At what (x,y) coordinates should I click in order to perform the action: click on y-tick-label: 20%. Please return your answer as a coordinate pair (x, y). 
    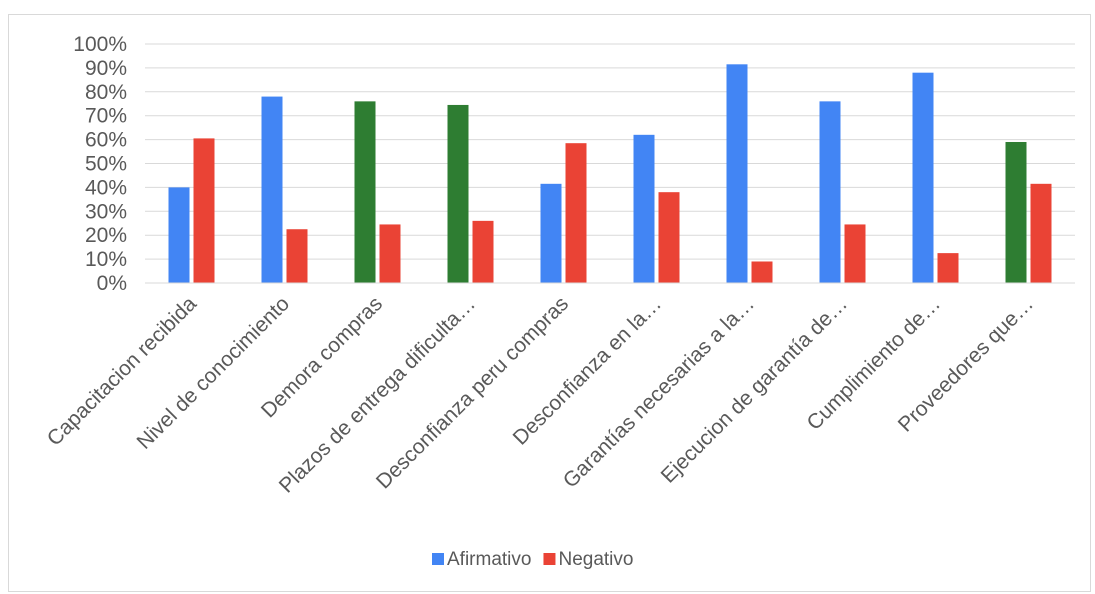
    Looking at the image, I should click on (106, 235).